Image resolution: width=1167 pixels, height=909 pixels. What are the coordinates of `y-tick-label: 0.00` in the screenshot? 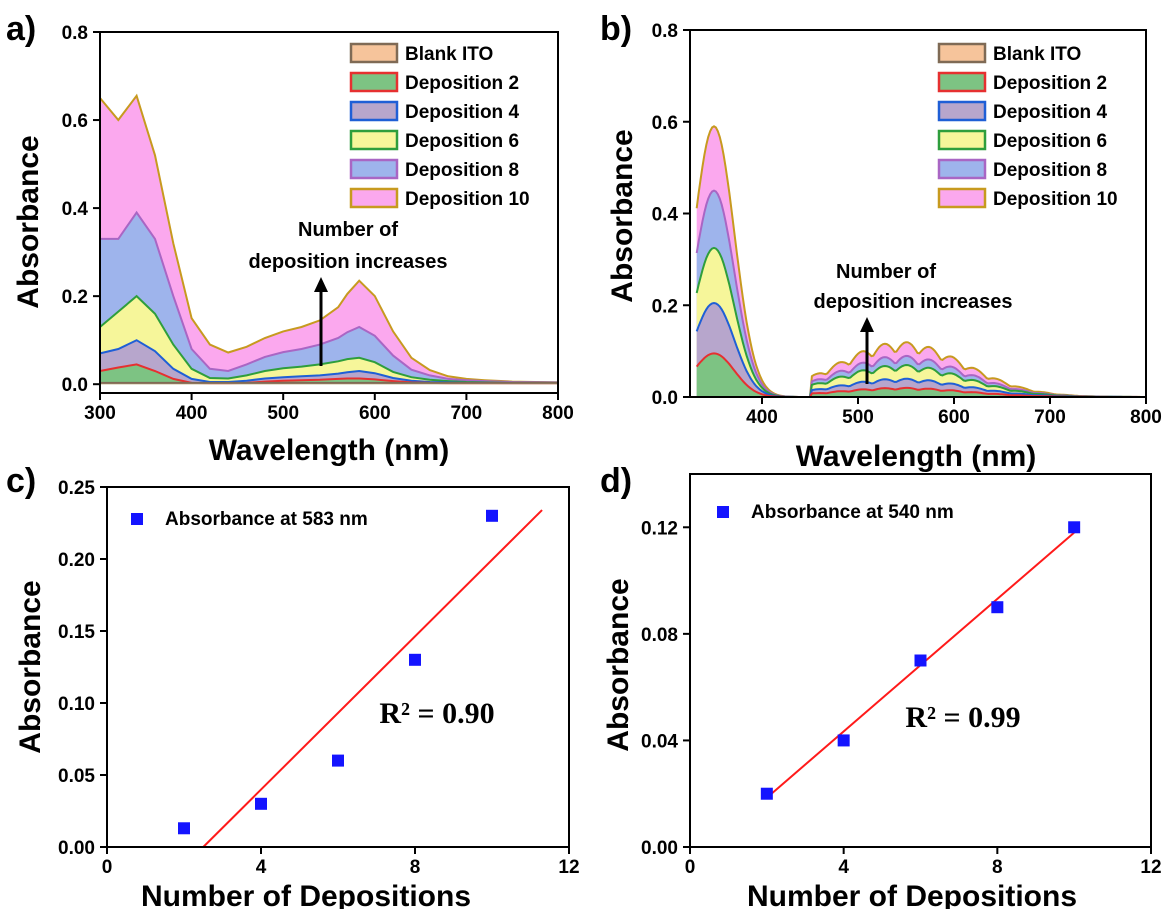 It's located at (76, 848).